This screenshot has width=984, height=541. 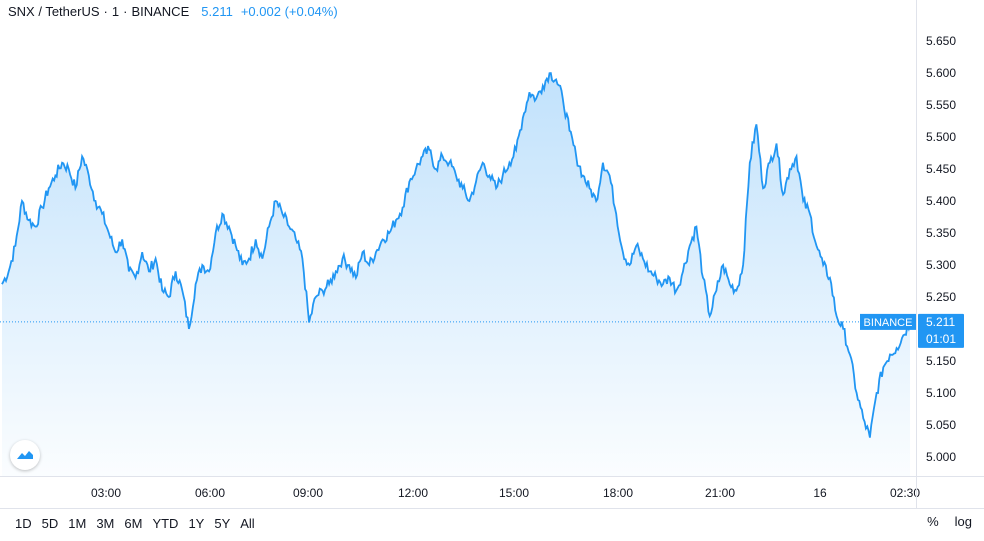 What do you see at coordinates (165, 523) in the screenshot?
I see `range-button-ytd: YTD` at bounding box center [165, 523].